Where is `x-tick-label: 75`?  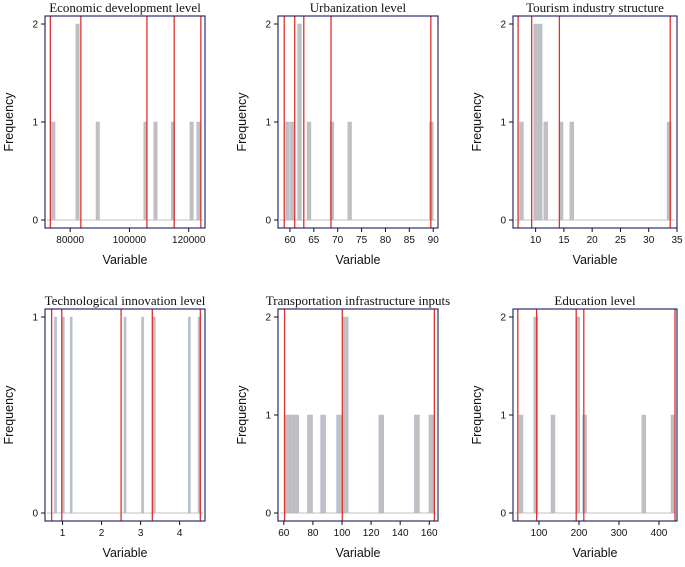 x-tick-label: 75 is located at coordinates (362, 240).